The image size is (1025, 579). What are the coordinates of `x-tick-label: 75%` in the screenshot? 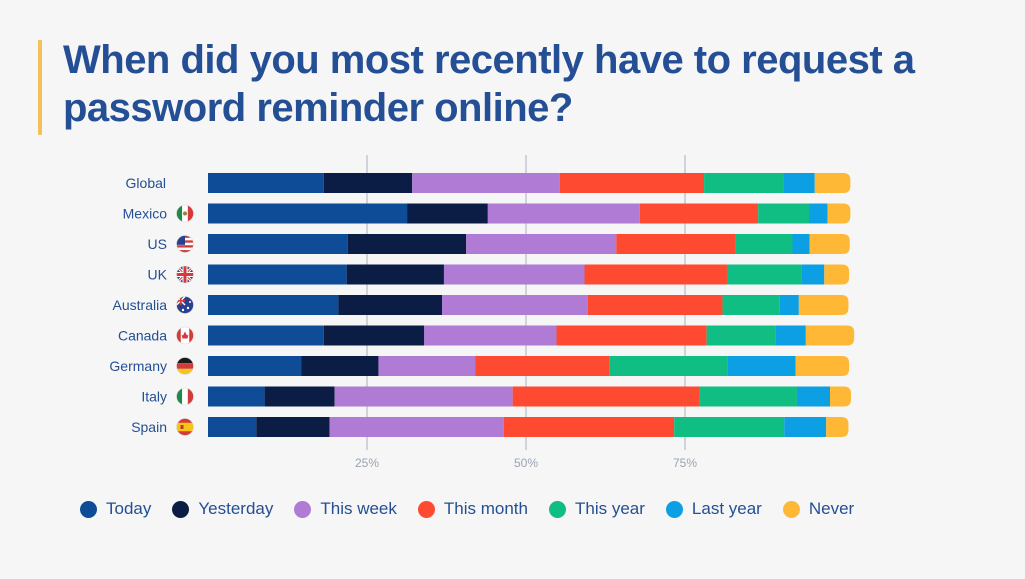 It's located at (685, 463).